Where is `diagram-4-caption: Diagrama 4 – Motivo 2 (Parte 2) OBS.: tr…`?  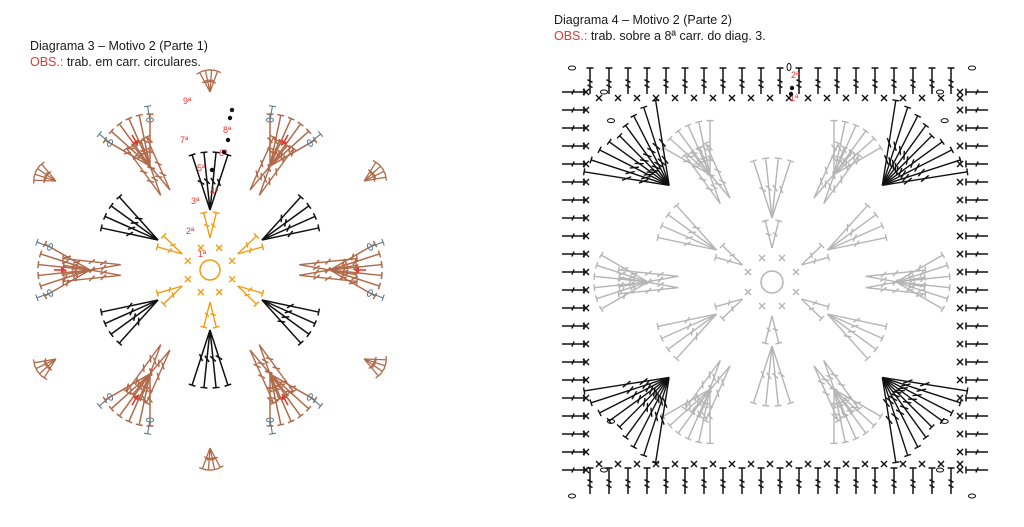 diagram-4-caption: Diagrama 4 – Motivo 2 (Parte 2) OBS.: tr… is located at coordinates (660, 28).